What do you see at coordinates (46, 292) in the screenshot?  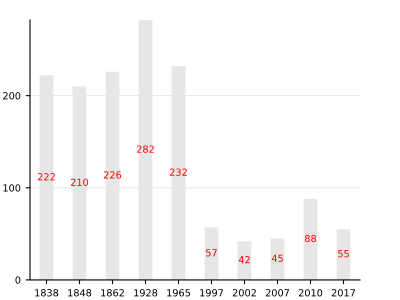 I see `x-tick-label: 1838` at bounding box center [46, 292].